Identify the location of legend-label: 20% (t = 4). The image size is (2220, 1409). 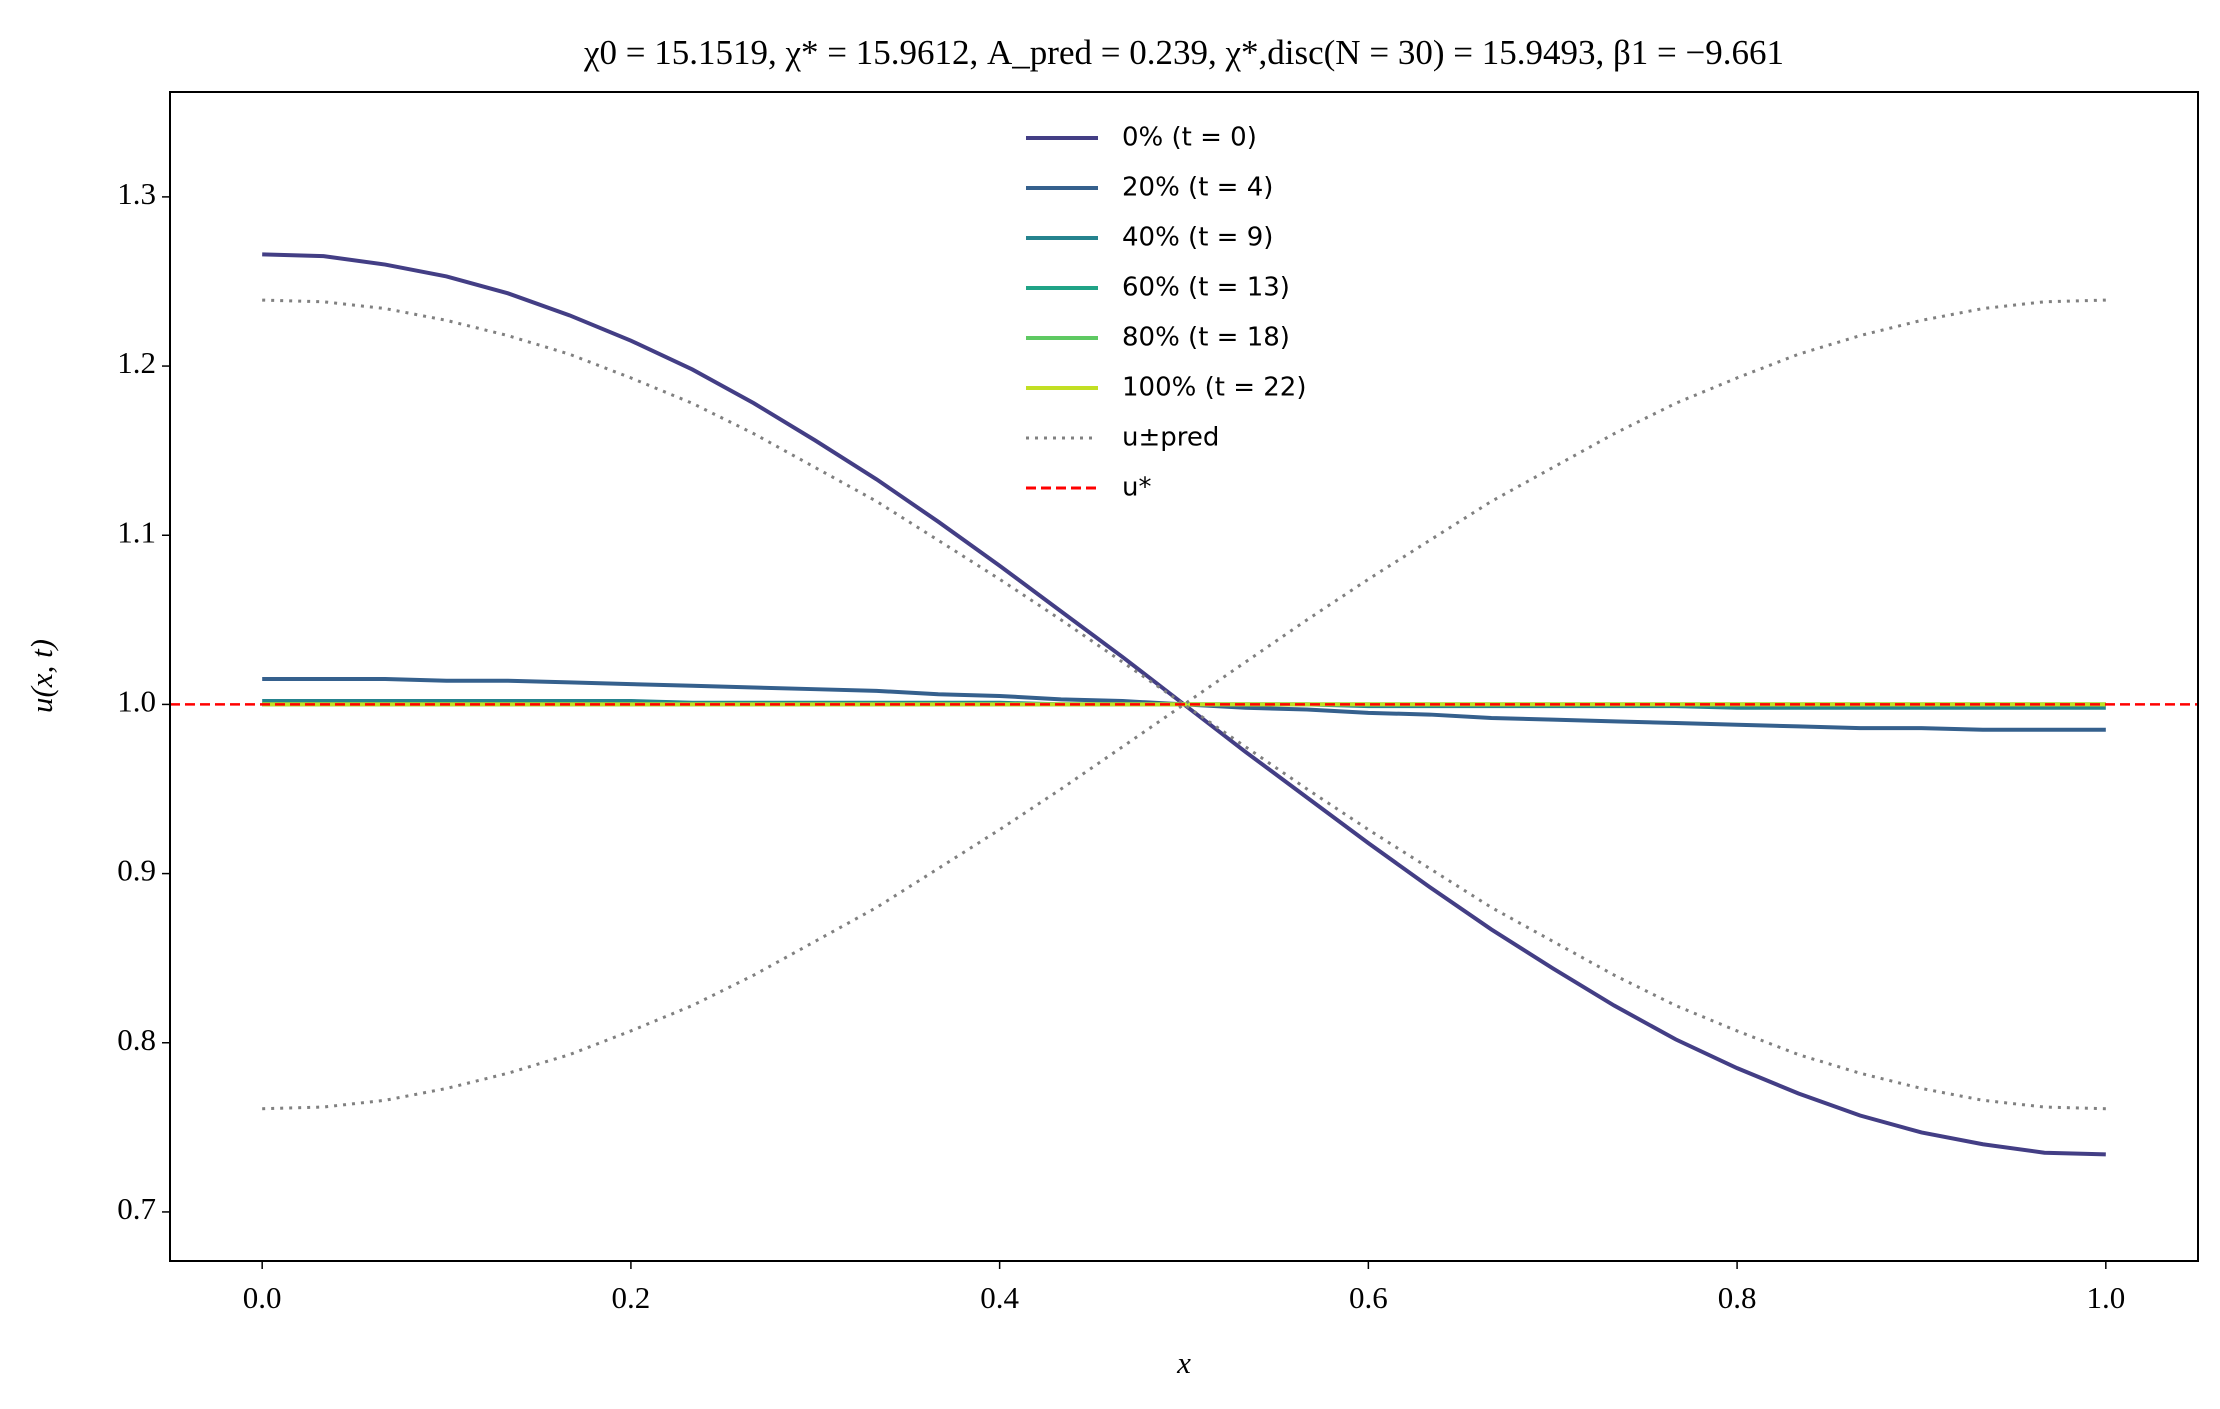
(1197, 188).